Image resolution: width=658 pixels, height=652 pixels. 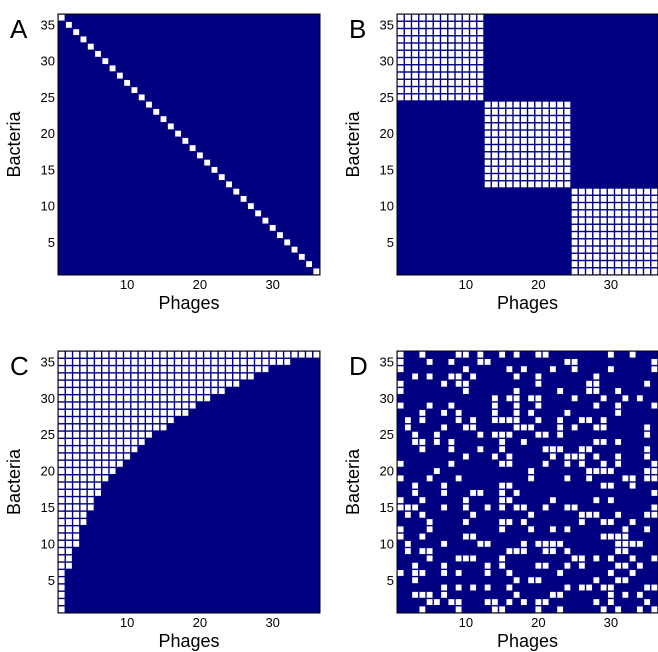 What do you see at coordinates (48, 206) in the screenshot?
I see `y-tick-label-a-10: 10` at bounding box center [48, 206].